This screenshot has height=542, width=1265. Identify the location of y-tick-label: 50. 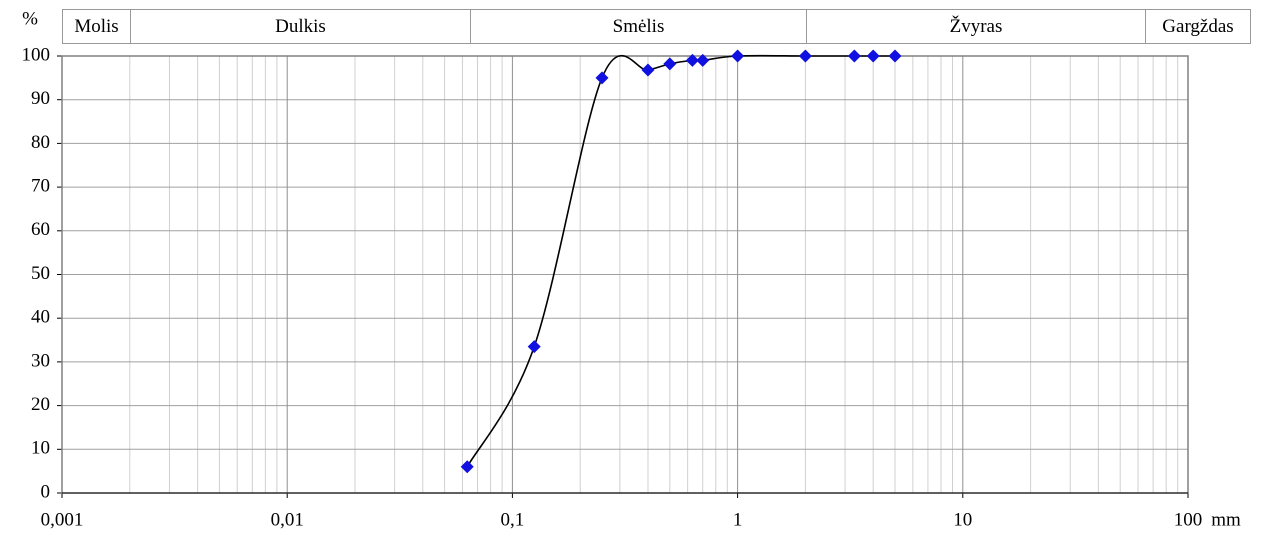
(40, 273).